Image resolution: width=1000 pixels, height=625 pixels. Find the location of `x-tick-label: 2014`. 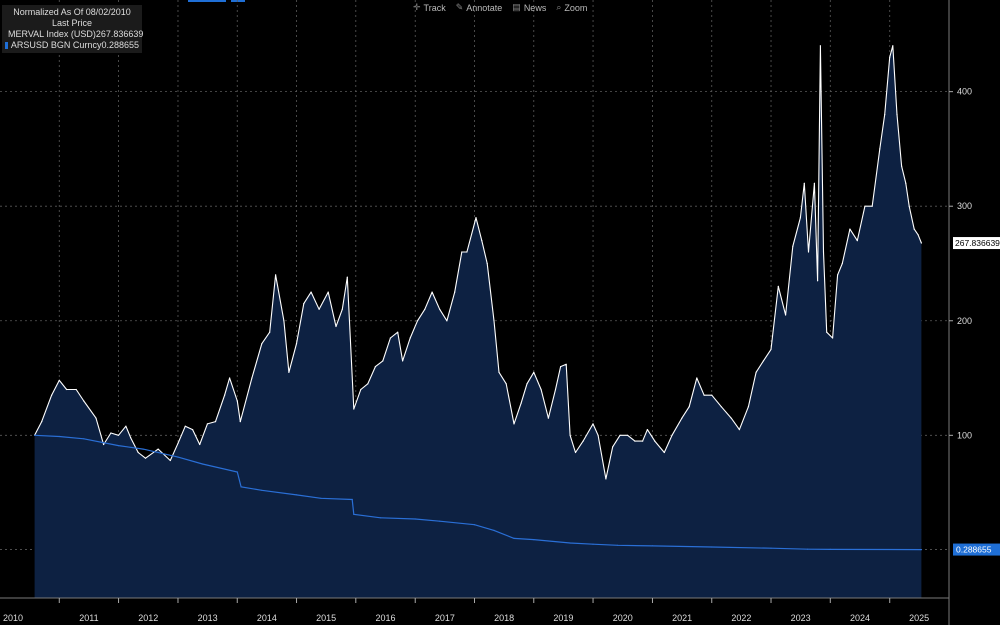

x-tick-label: 2014 is located at coordinates (267, 618).